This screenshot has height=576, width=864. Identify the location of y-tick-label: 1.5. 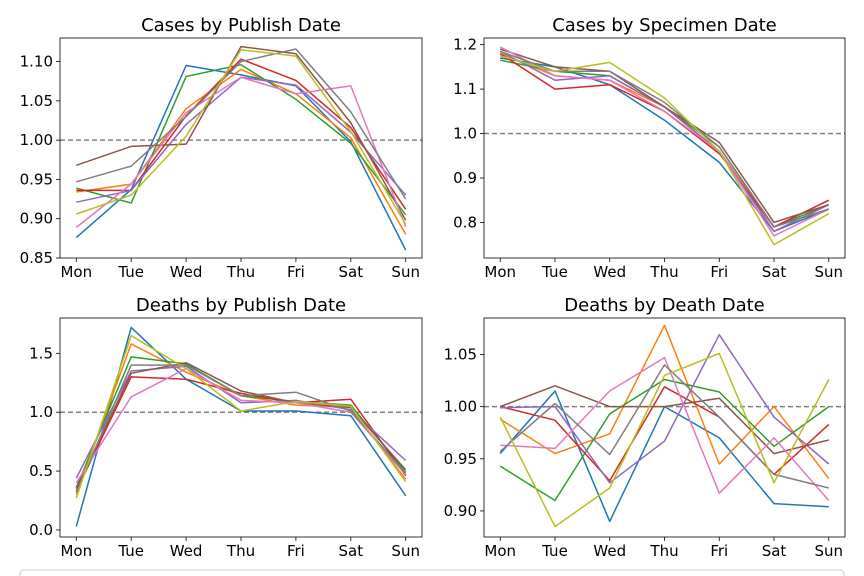
(41, 353).